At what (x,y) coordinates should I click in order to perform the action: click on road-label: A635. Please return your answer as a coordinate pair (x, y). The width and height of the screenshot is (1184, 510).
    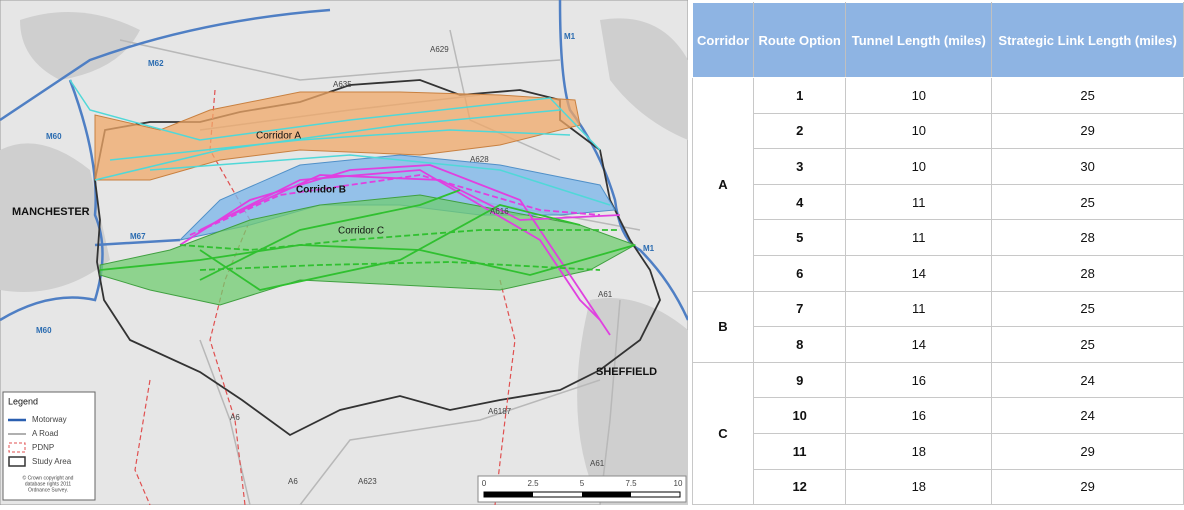
    Looking at the image, I should click on (342, 84).